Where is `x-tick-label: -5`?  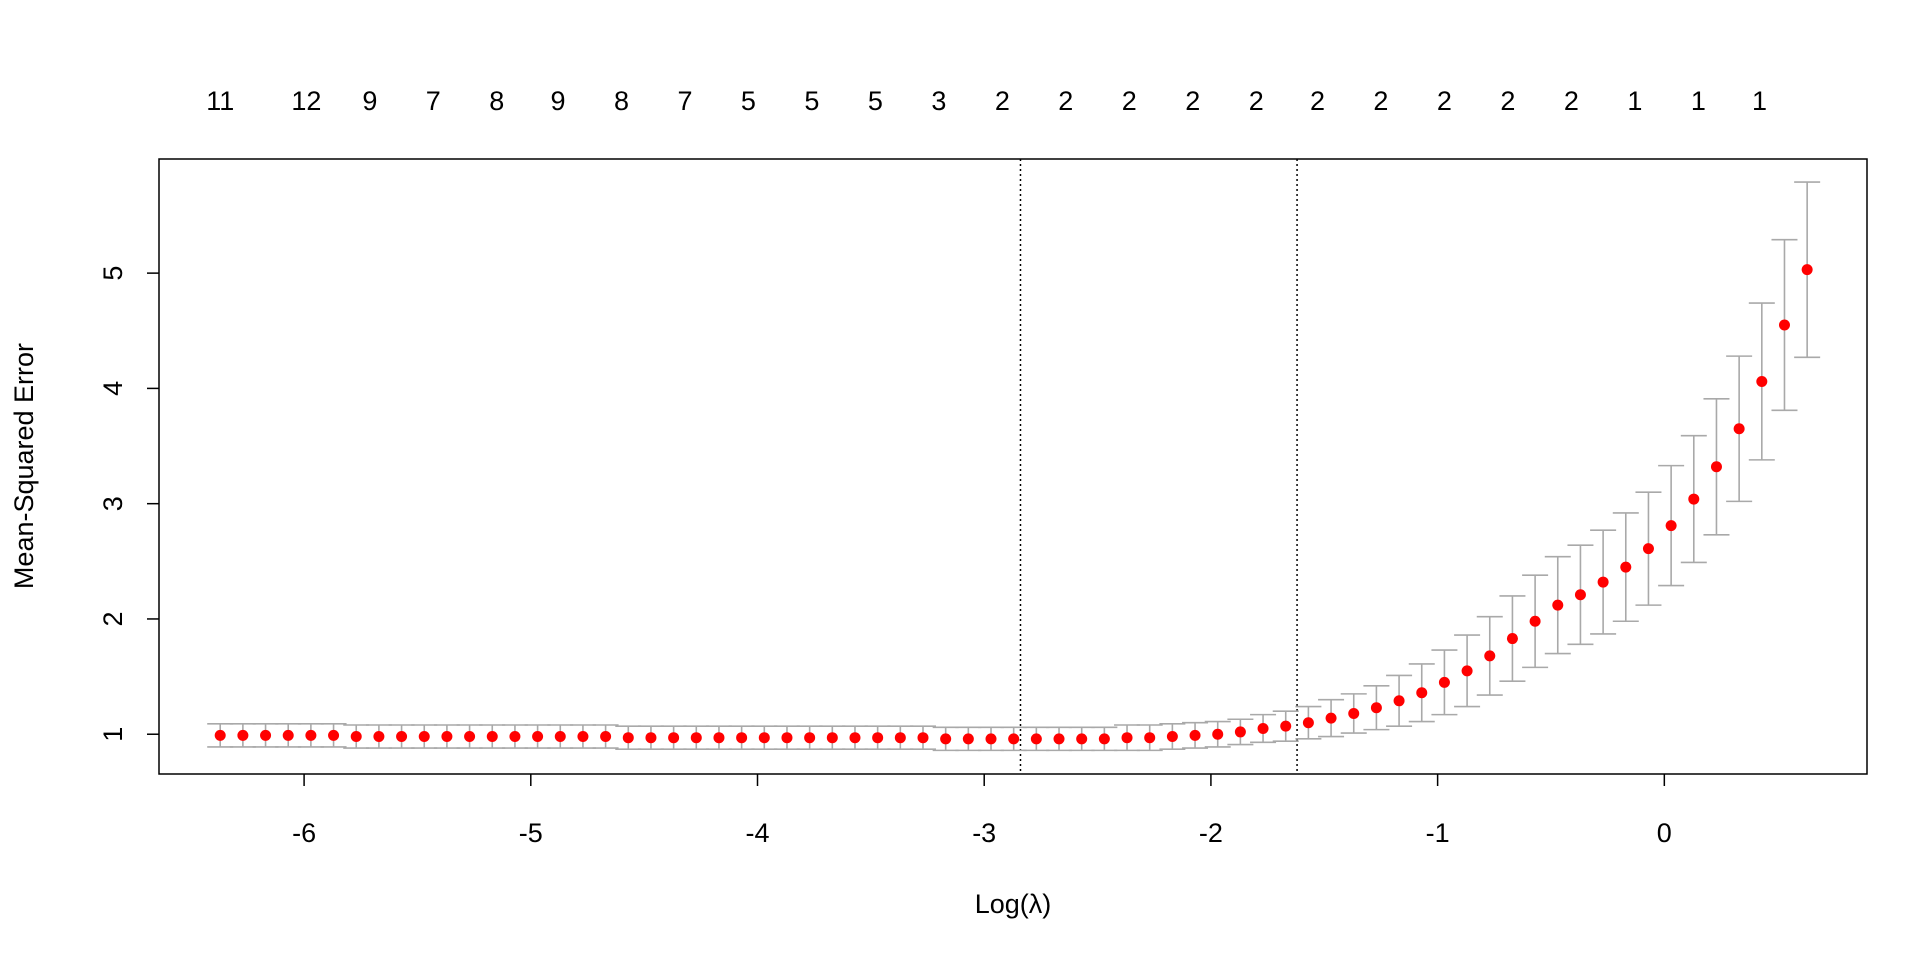
x-tick-label: -5 is located at coordinates (531, 833).